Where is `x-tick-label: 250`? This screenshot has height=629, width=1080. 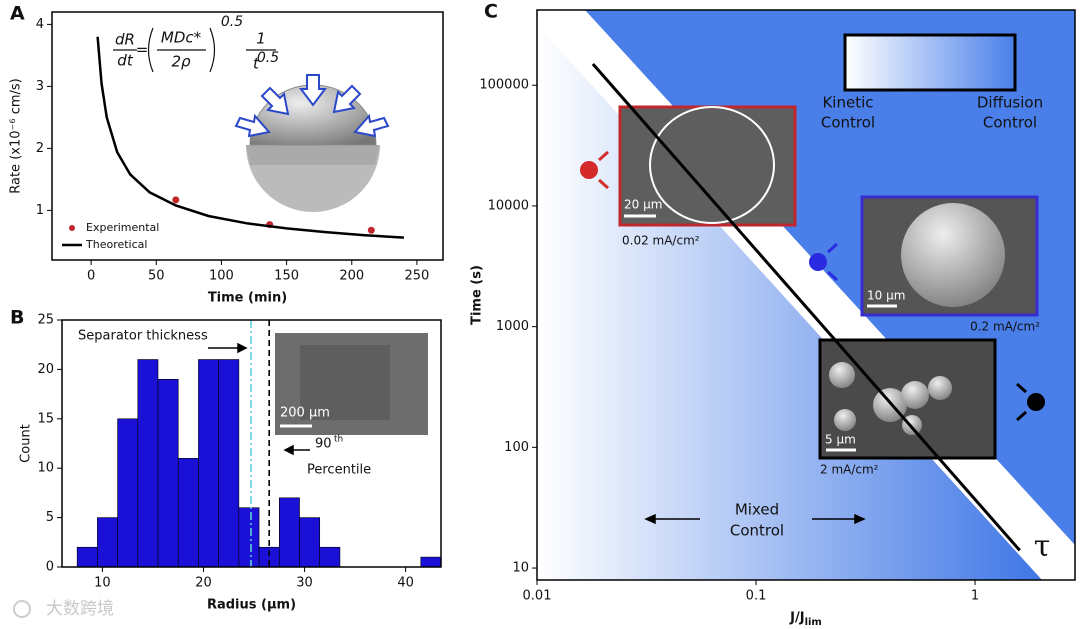
x-tick-label: 250 is located at coordinates (417, 276).